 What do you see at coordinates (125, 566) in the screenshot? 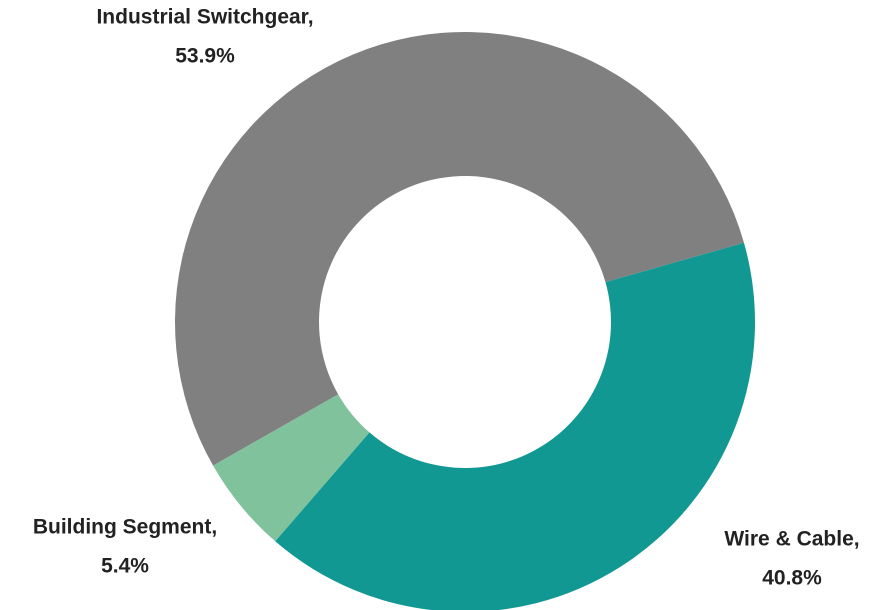
I see `slice-value: 5.4%` at bounding box center [125, 566].